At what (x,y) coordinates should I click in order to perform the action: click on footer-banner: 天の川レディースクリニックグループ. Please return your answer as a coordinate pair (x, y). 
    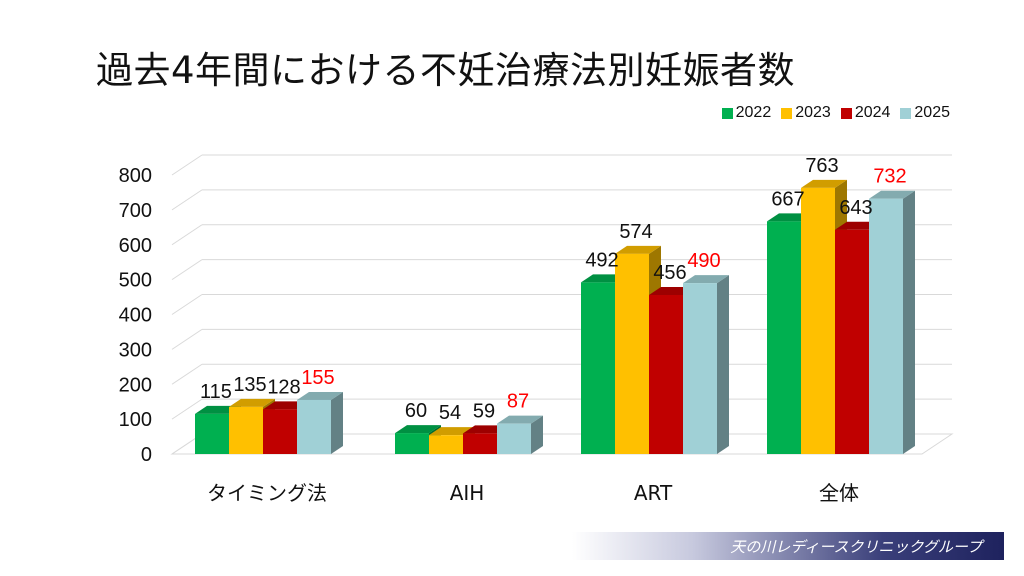
    Looking at the image, I should click on (788, 546).